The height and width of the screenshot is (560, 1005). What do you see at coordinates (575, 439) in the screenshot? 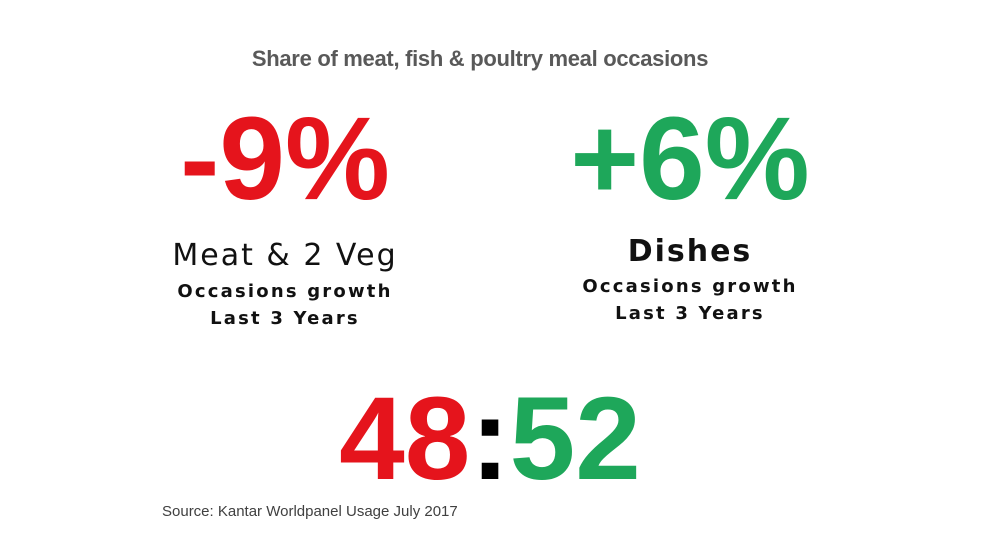
I see `ratio-right: 52` at bounding box center [575, 439].